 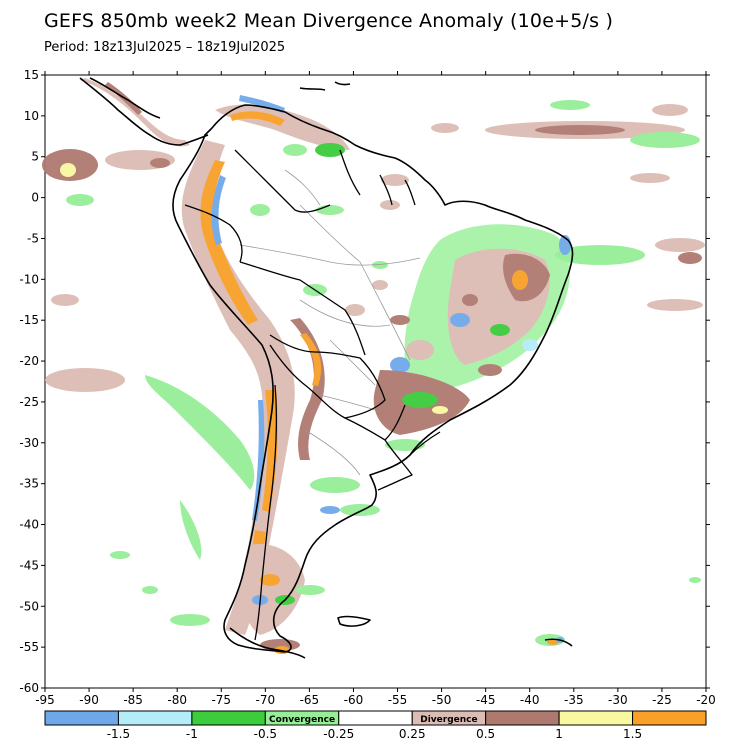 What do you see at coordinates (165, 47) in the screenshot?
I see `period-label: Period: 18z13Jul2025 – 18z19Jul2025` at bounding box center [165, 47].